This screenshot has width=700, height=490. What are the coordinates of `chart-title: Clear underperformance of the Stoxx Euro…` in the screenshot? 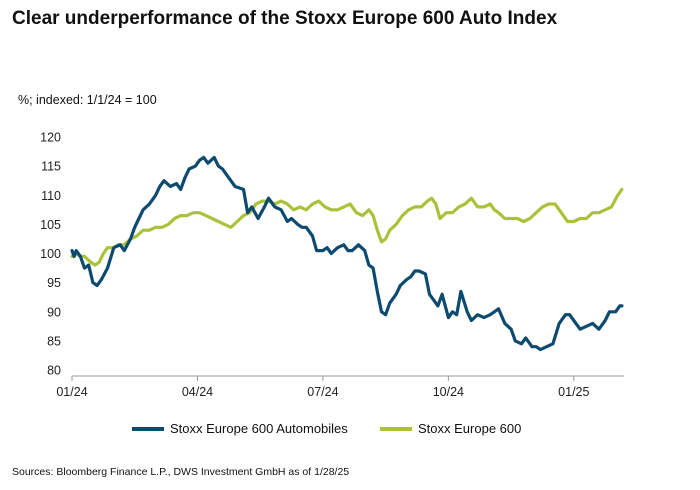 It's located at (285, 18).